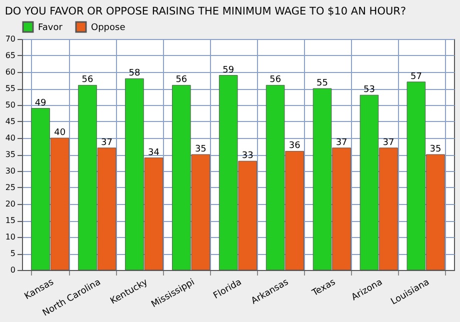 The width and height of the screenshot is (460, 322). What do you see at coordinates (294, 146) in the screenshot?
I see `data-label: 36` at bounding box center [294, 146].